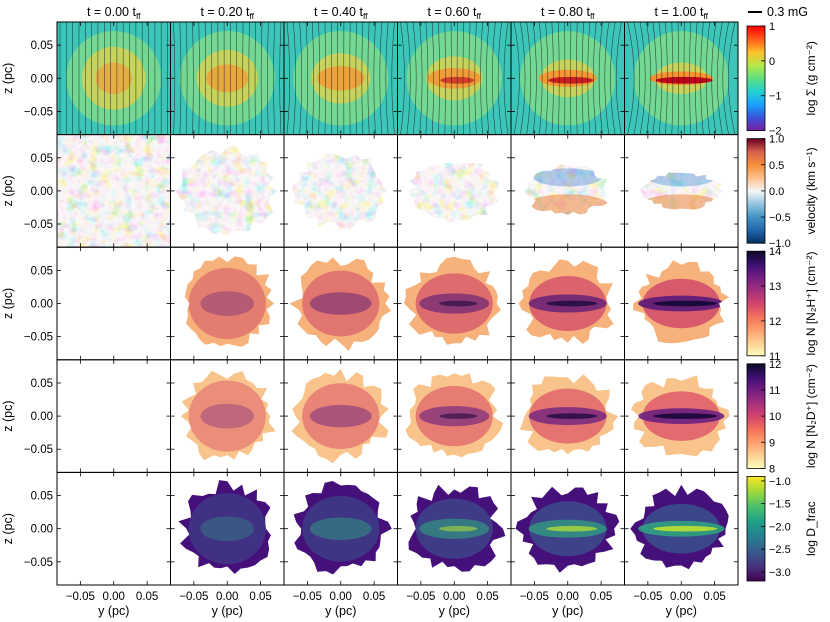 Image resolution: width=830 pixels, height=622 pixels. What do you see at coordinates (681, 13) in the screenshot?
I see `time-title: t = 1.00 tff` at bounding box center [681, 13].